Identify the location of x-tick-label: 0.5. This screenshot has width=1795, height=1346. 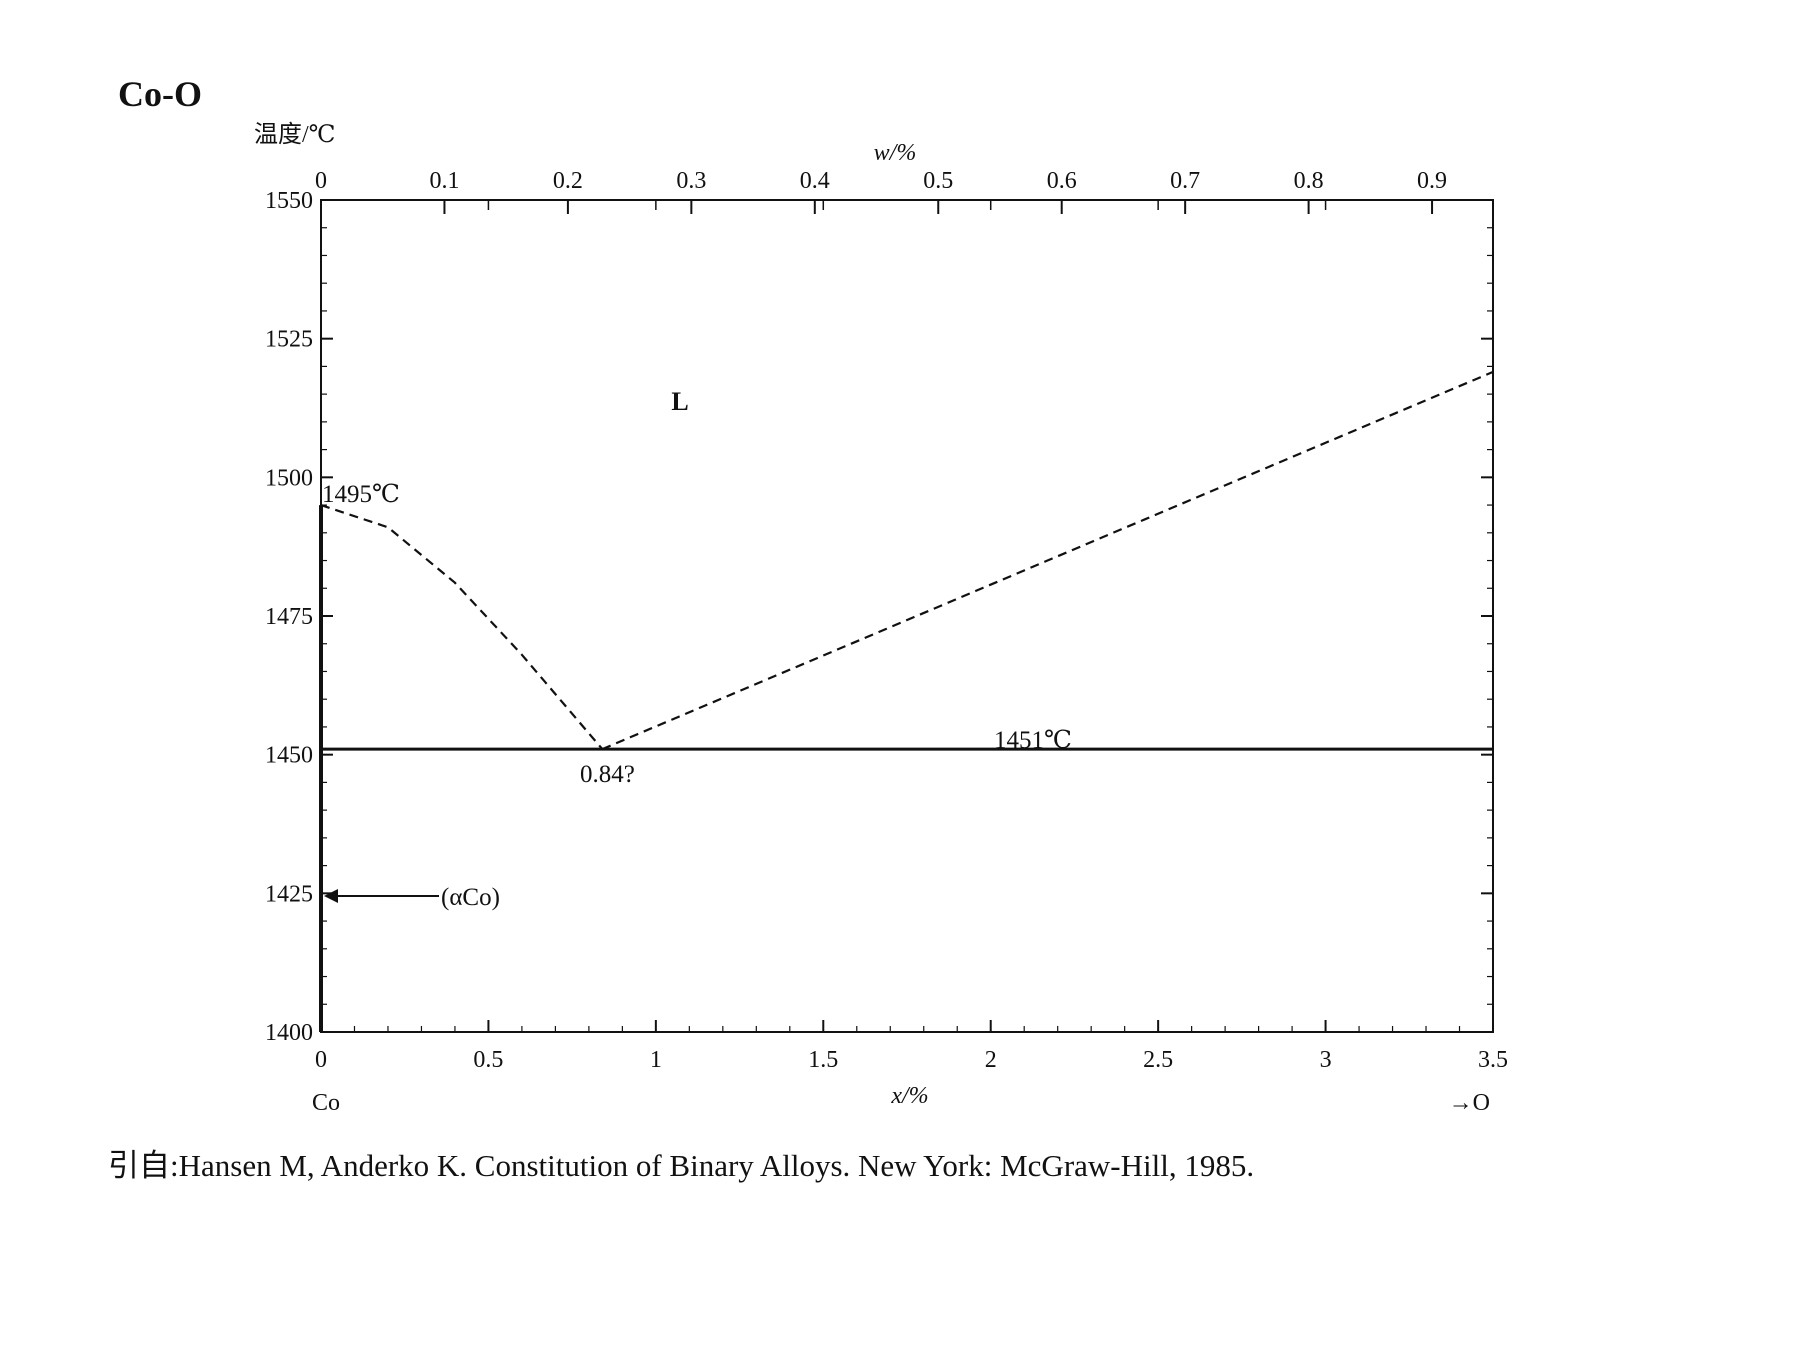
(488, 1060).